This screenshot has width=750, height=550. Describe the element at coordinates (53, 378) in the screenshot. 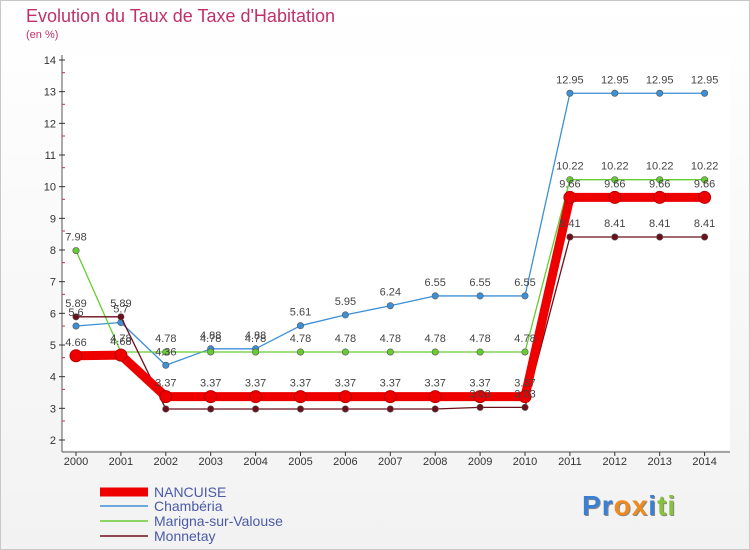

I see `y-tick-label: 4` at that location.